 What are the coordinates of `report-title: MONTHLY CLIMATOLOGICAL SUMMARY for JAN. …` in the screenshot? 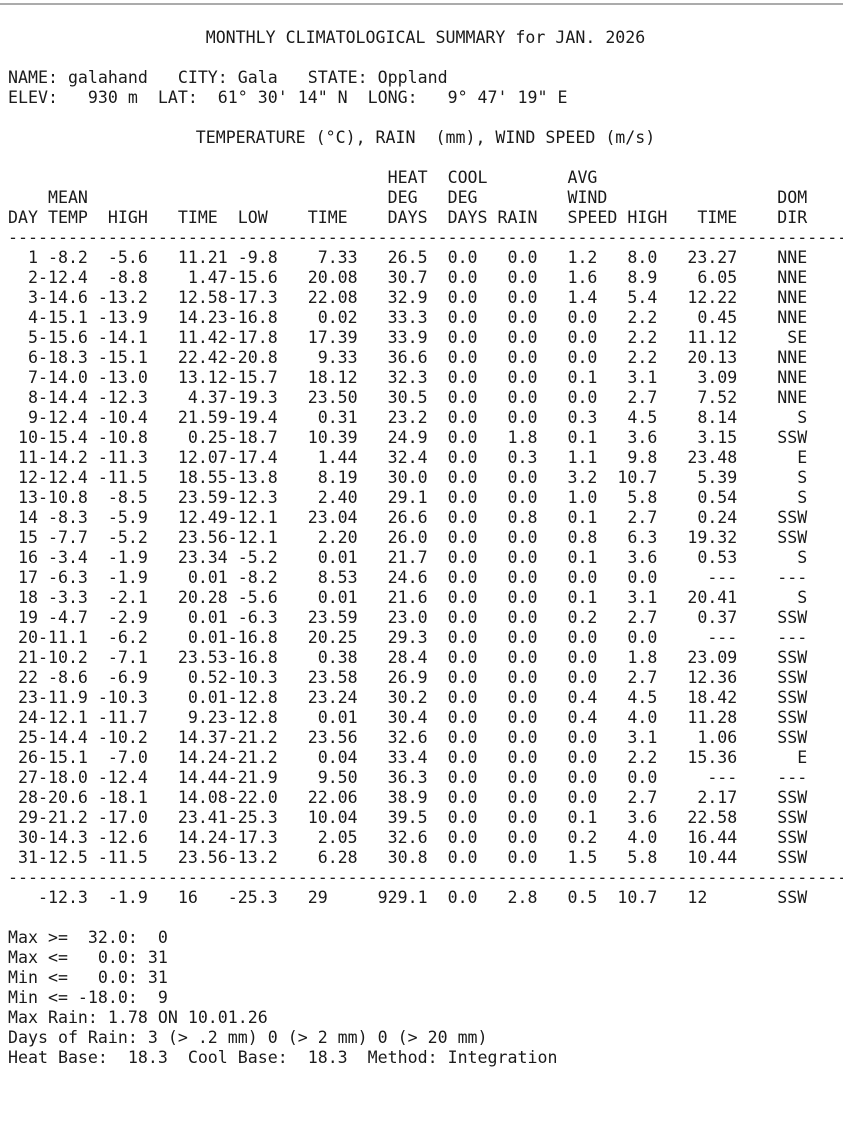 It's located at (425, 37).